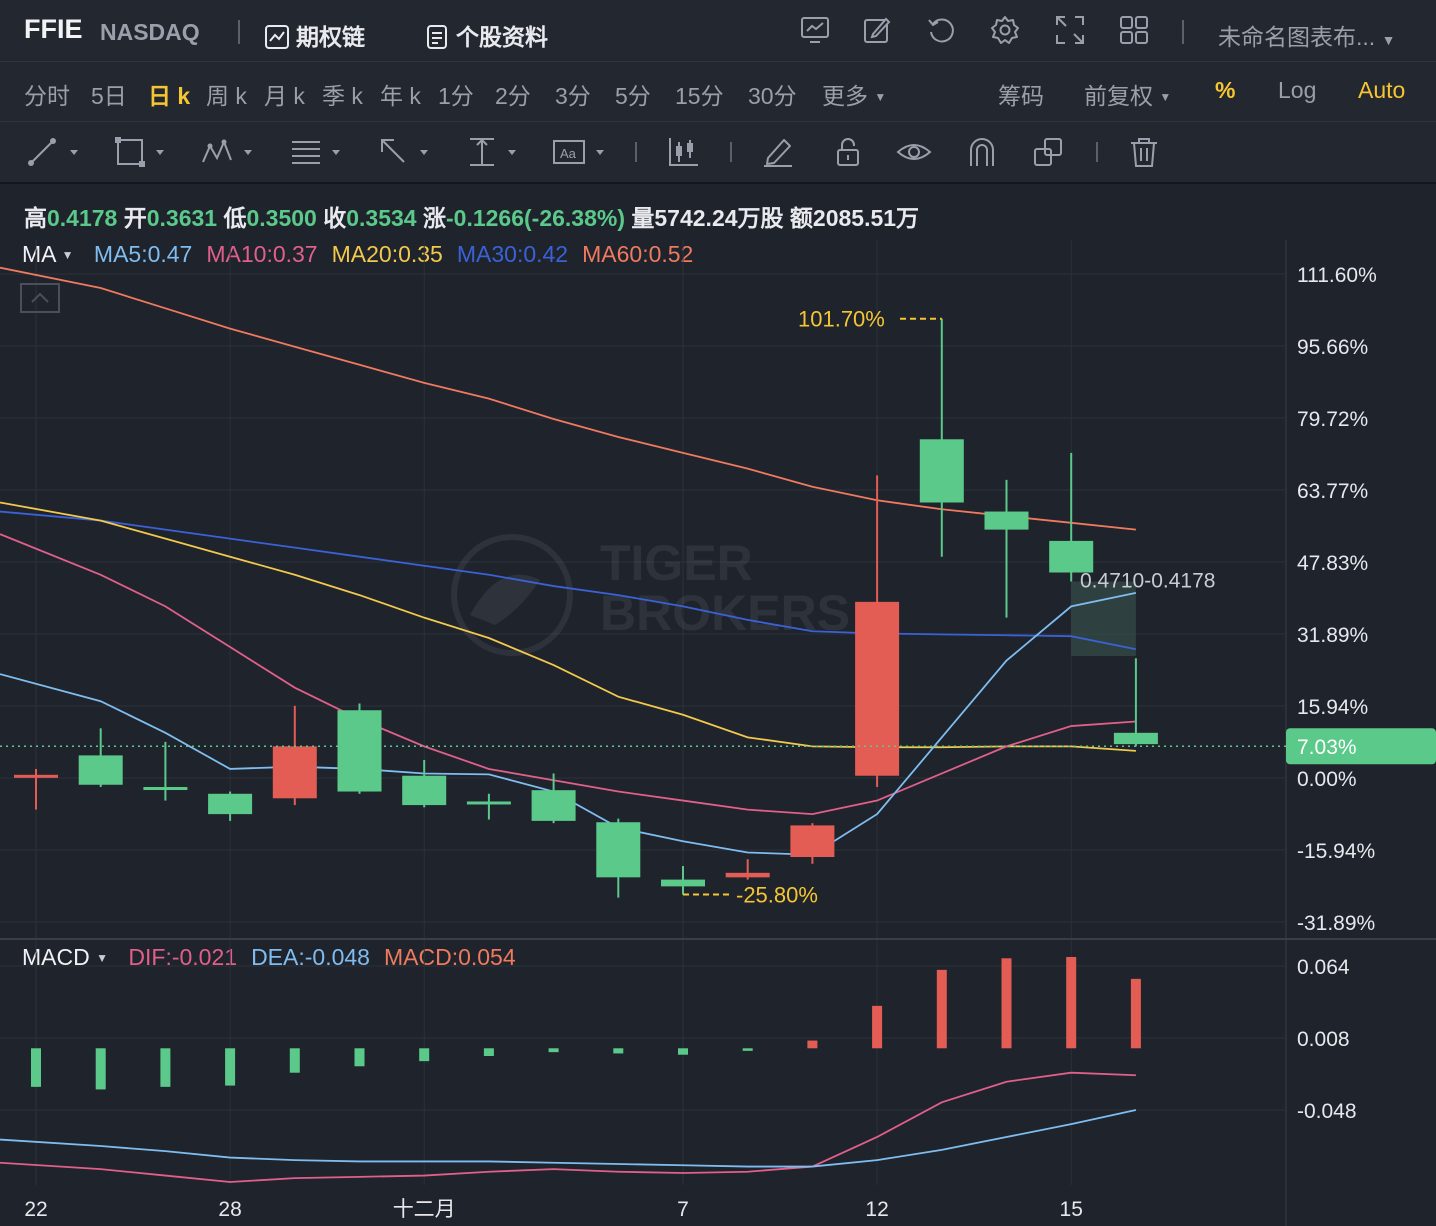 The width and height of the screenshot is (1436, 1226). Describe the element at coordinates (55, 152) in the screenshot. I see `line-tool-icon` at that location.